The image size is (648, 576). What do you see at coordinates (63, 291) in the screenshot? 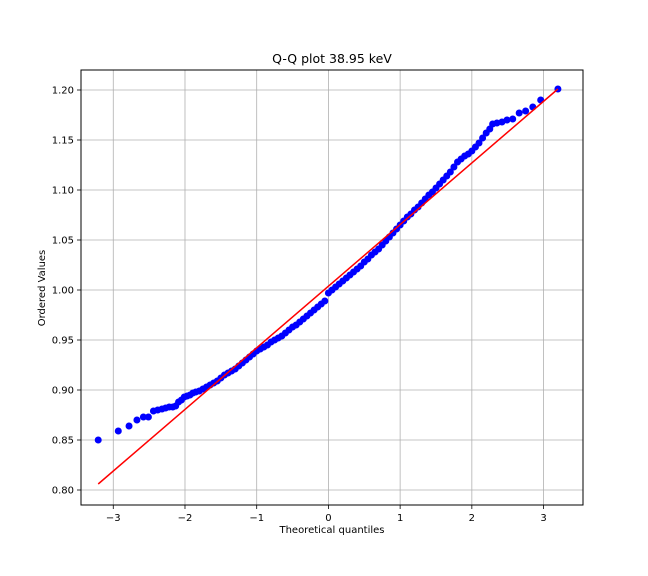
I see `y-tick-label: 1.00` at bounding box center [63, 291].